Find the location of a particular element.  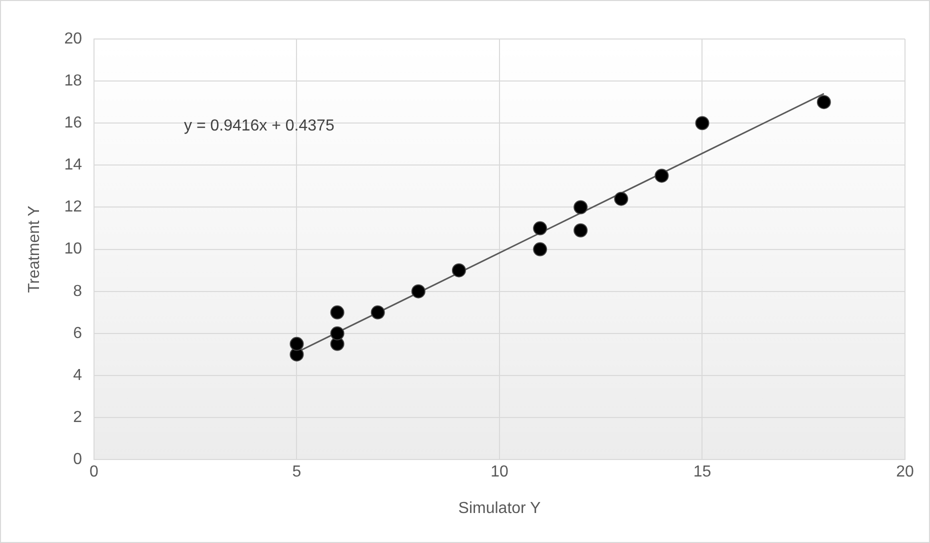

y-tick-label: 20 is located at coordinates (73, 39).